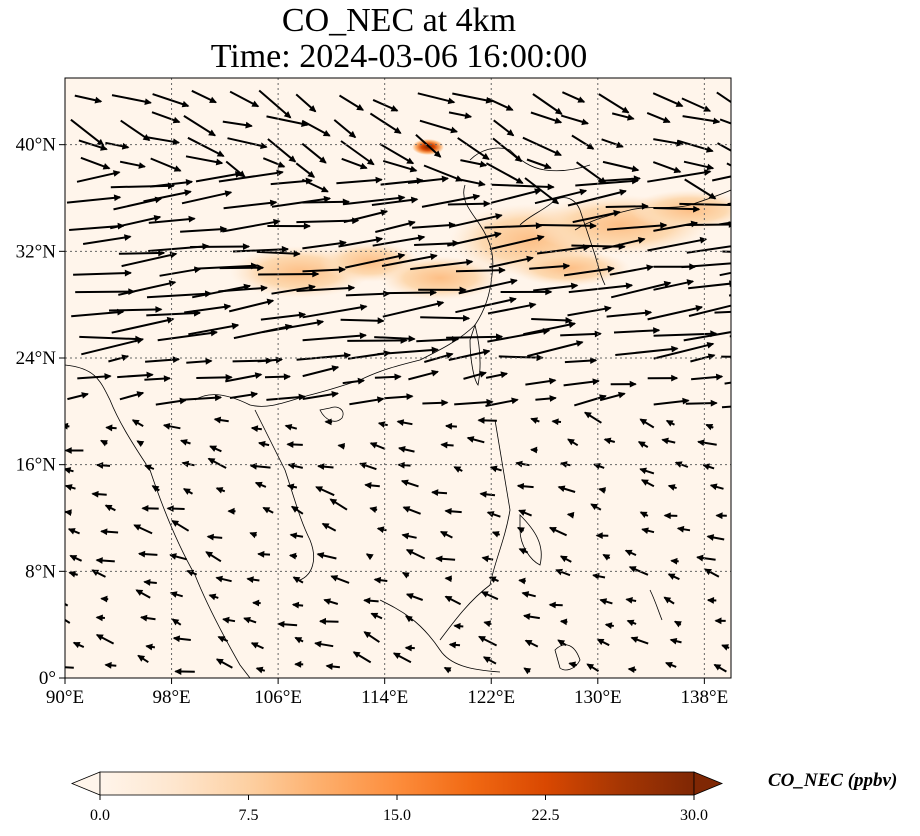 The width and height of the screenshot is (920, 836). Describe the element at coordinates (40, 571) in the screenshot. I see `tick-label-lat: 8°N` at that location.